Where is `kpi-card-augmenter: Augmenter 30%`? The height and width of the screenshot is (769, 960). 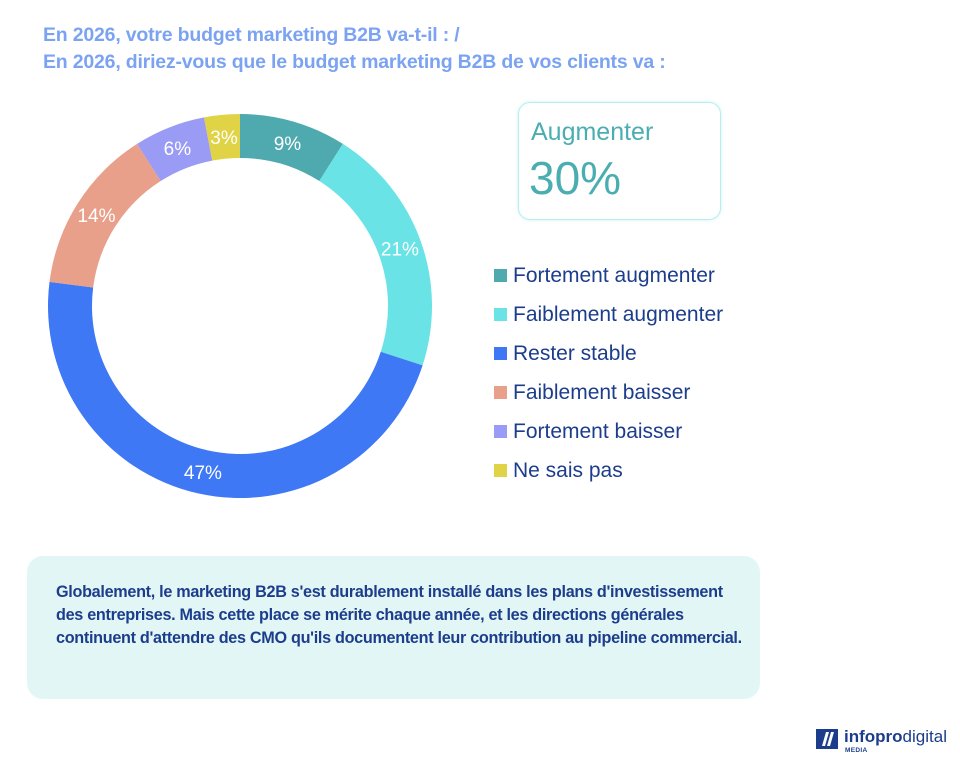 kpi-card-augmenter: Augmenter 30% is located at coordinates (619, 161).